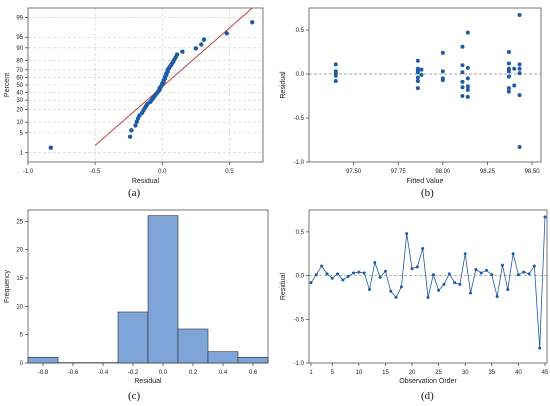 The width and height of the screenshot is (550, 406). I want to click on x-tick-label: 0.4, so click(223, 373).